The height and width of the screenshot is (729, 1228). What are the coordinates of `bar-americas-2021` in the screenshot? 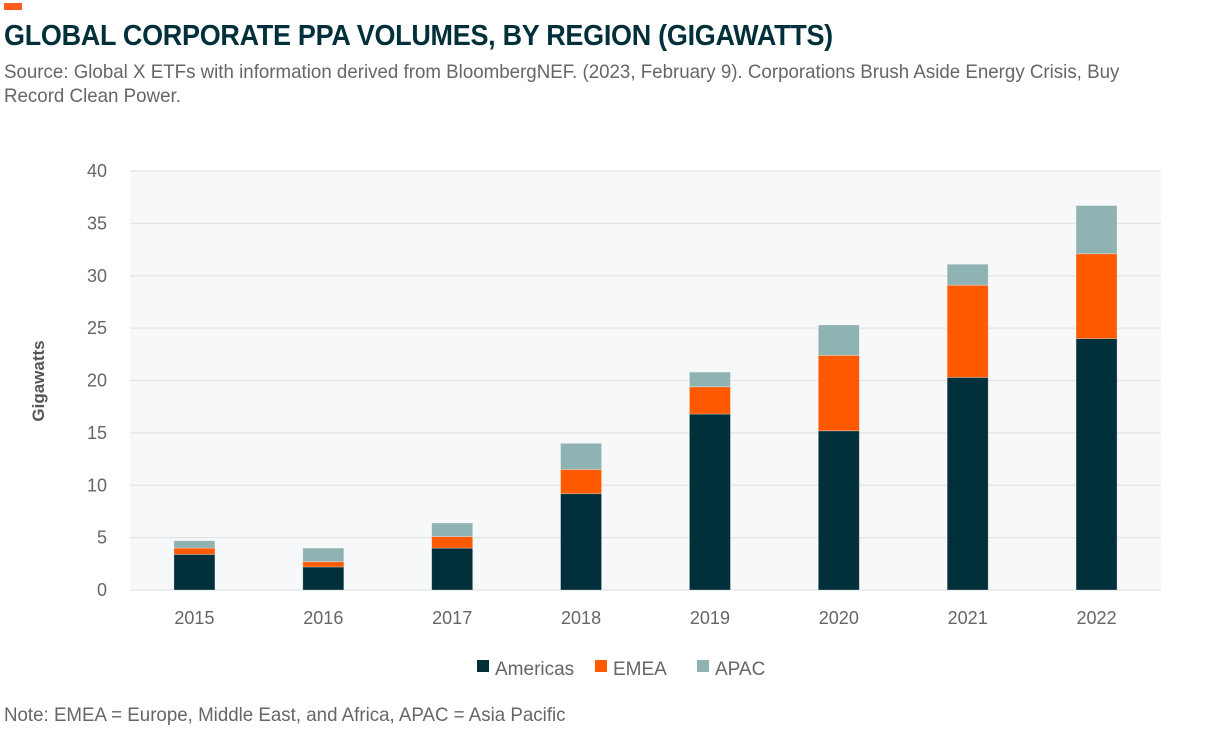 It's located at (967, 483).